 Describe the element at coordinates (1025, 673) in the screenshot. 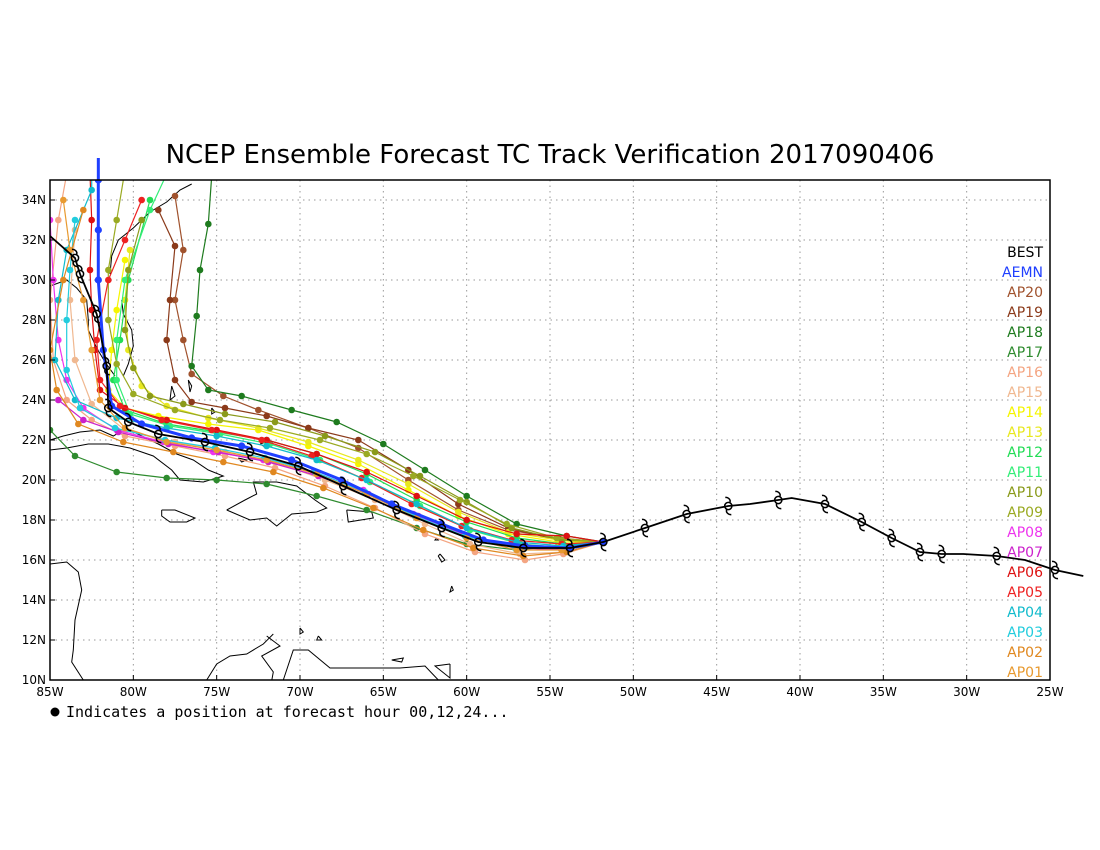

I see `legend-item-ap01: AP01` at that location.